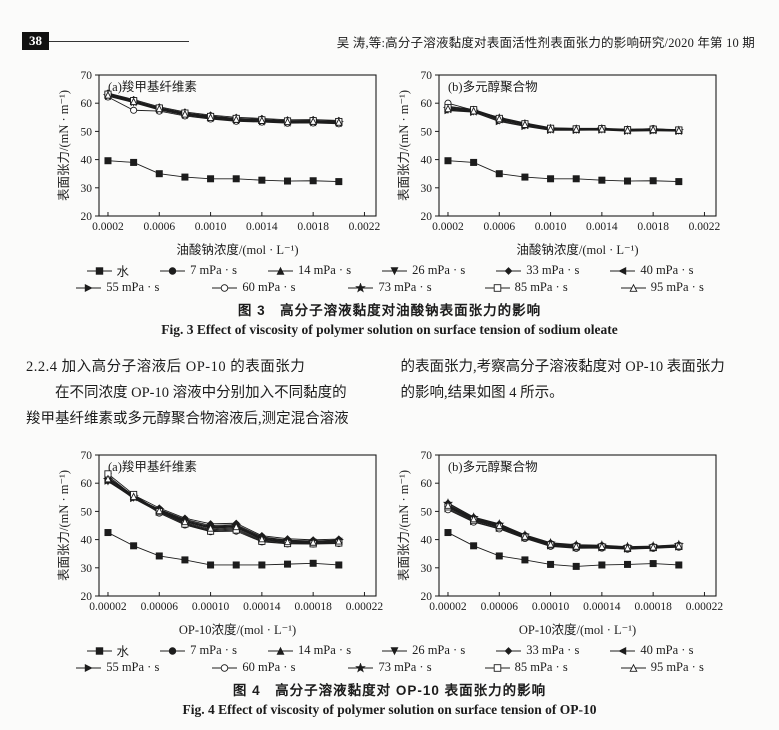  Describe the element at coordinates (63, 525) in the screenshot. I see `svg-text: 表面张力/(mN · m⁻¹)` at that location.